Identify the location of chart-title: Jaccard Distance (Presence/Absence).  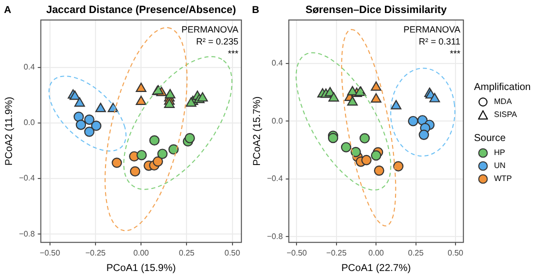
(141, 10).